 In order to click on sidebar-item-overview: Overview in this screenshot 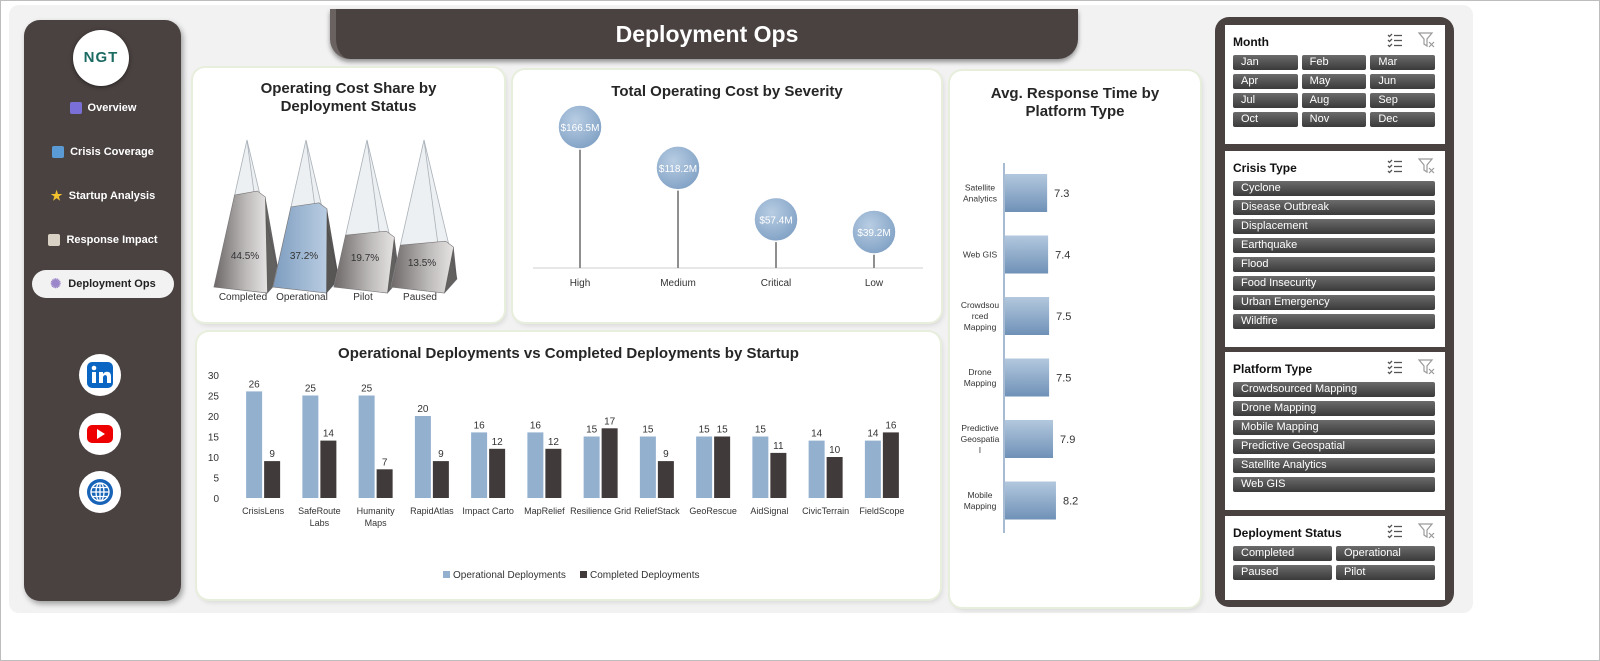, I will do `click(103, 108)`.